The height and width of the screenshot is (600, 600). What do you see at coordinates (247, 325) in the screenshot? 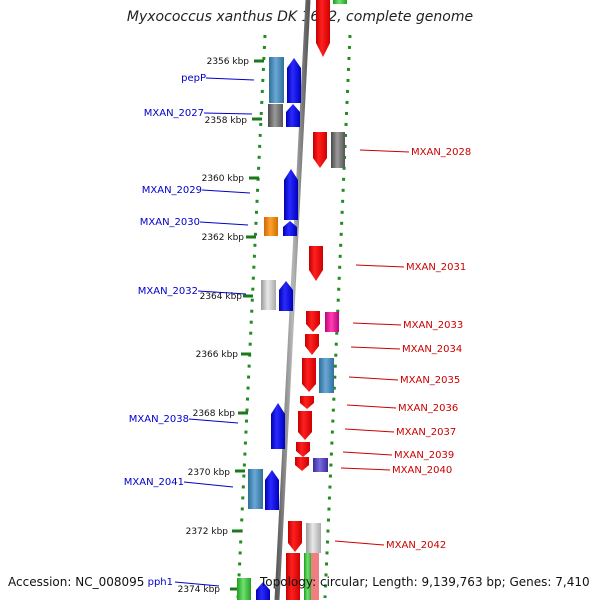
I see `ruler-ticks` at bounding box center [247, 325].